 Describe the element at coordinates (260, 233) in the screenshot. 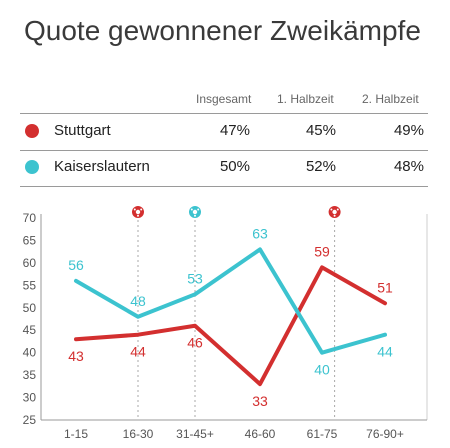

I see `data-label-kaiserslautern-4: 63` at that location.